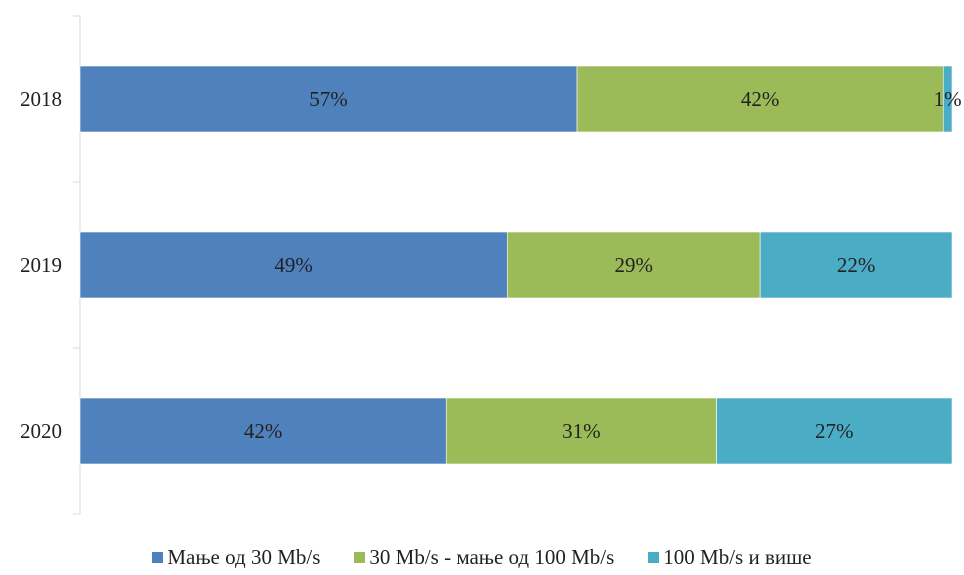  I want to click on legend-item-under-30: Мање од 30 Mb/s, so click(236, 557).